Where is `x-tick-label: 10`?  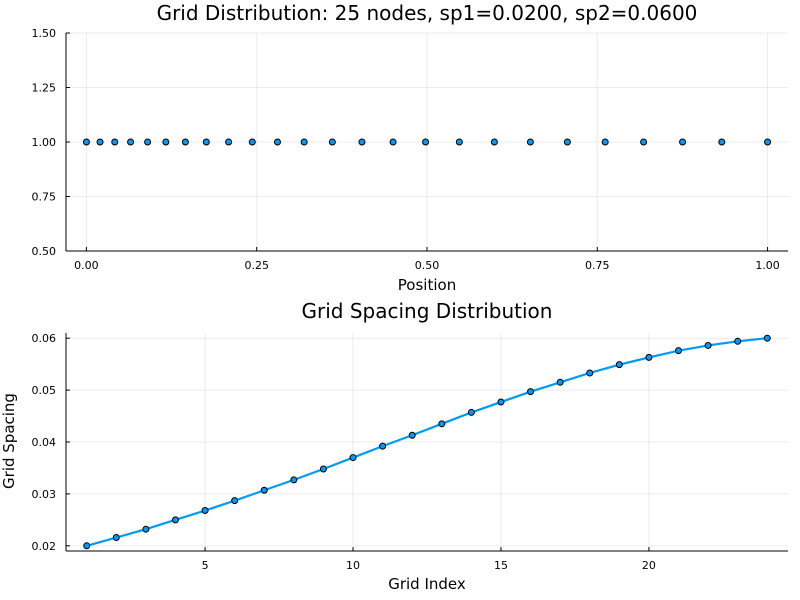
x-tick-label: 10 is located at coordinates (353, 565).